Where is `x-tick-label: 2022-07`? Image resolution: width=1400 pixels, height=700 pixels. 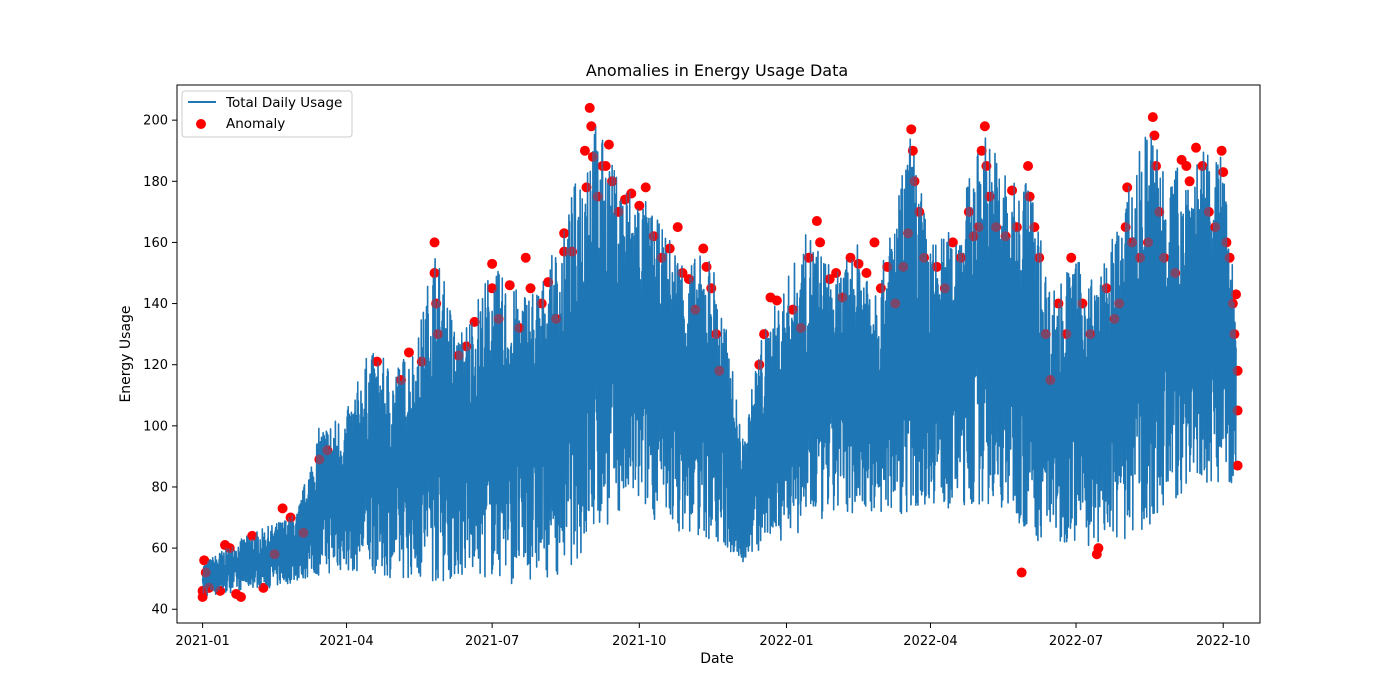 x-tick-label: 2022-07 is located at coordinates (1076, 641).